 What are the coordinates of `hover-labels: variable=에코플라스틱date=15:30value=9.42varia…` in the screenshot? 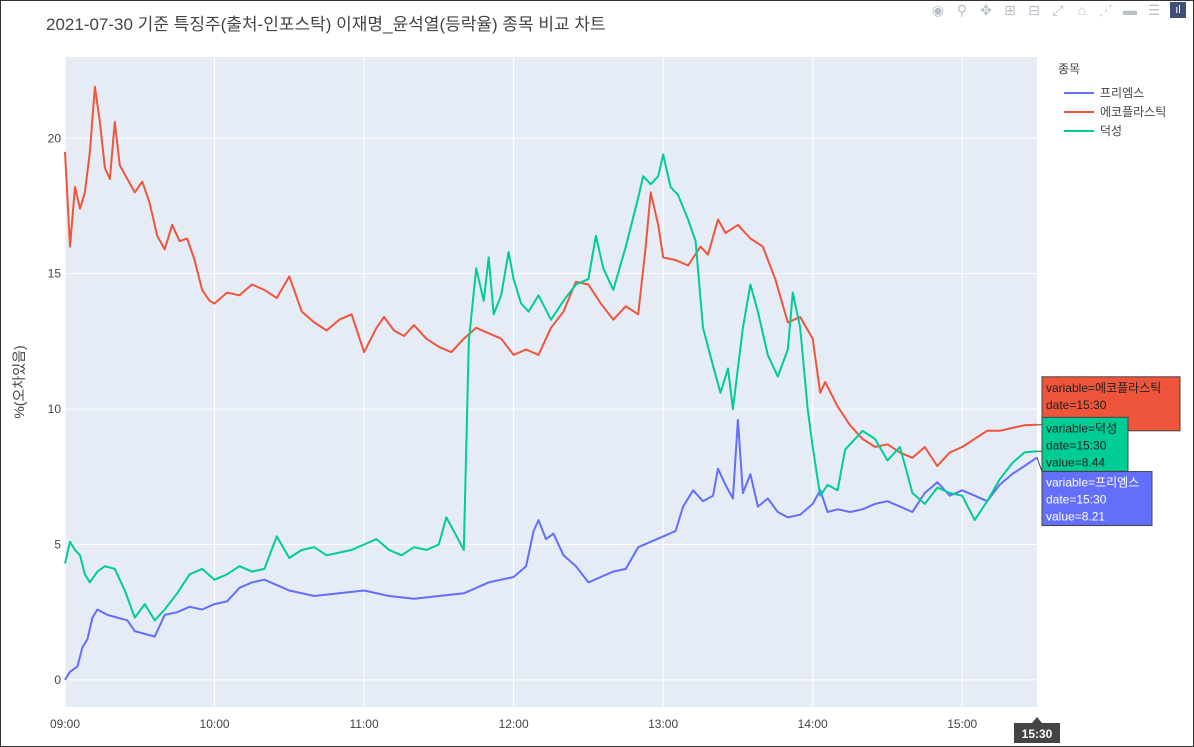 It's located at (1097, 559).